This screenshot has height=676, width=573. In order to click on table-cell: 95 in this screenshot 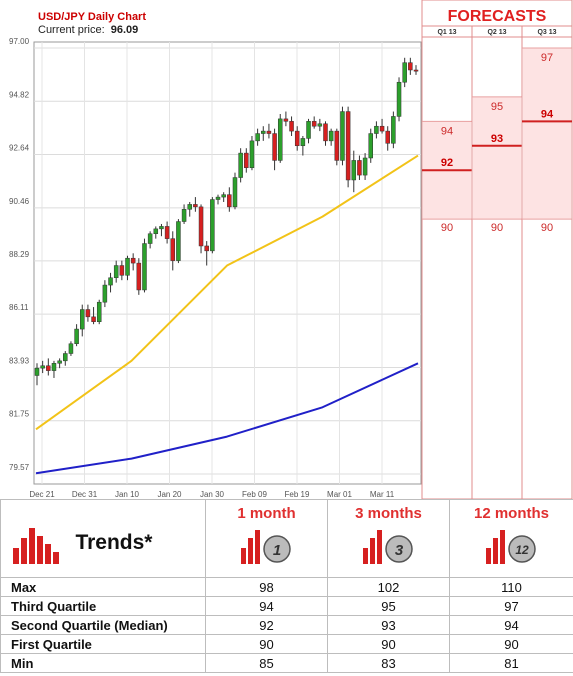, I will do `click(388, 606)`.